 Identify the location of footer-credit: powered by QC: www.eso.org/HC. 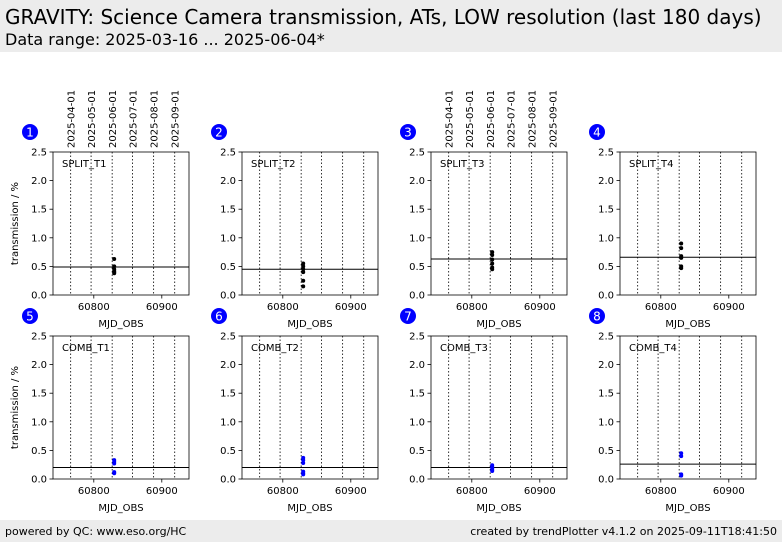
(96, 531).